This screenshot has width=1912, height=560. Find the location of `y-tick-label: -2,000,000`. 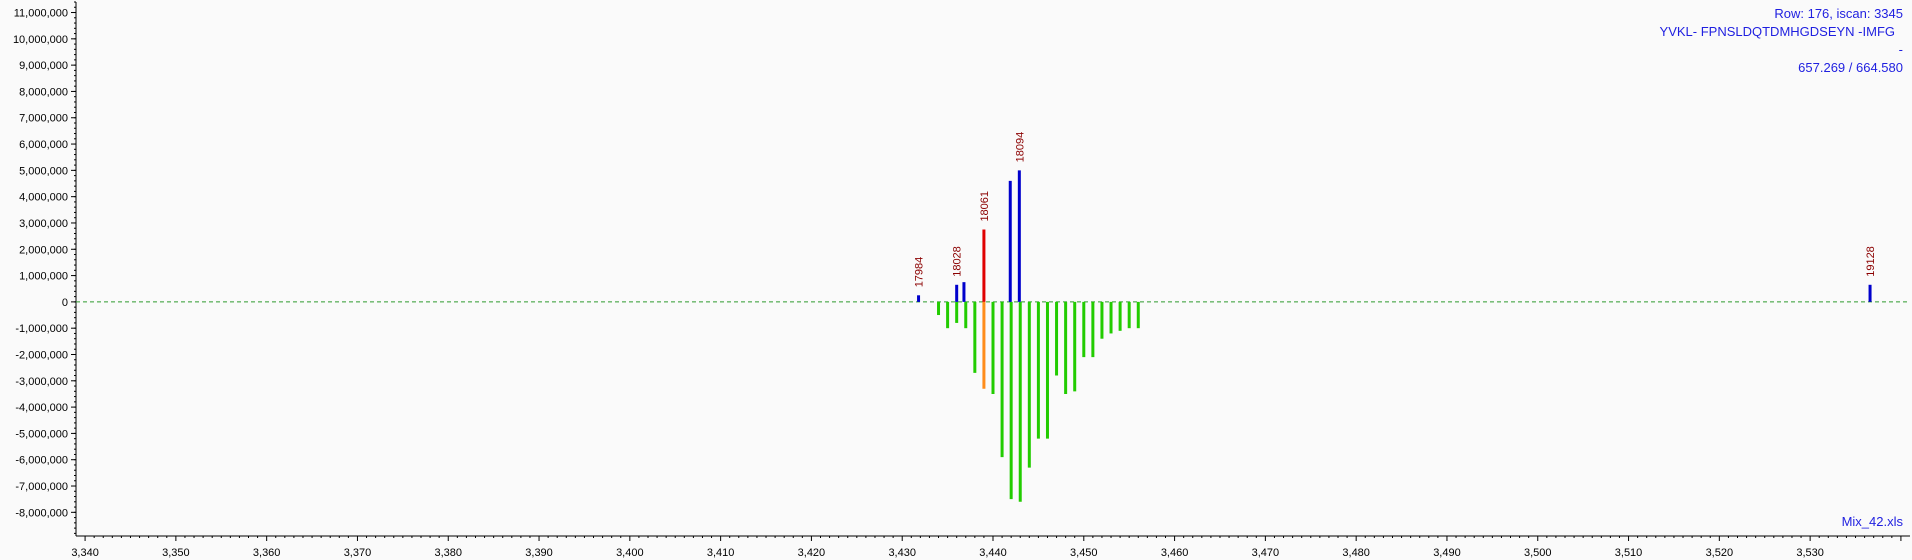

y-tick-label: -2,000,000 is located at coordinates (41, 355).